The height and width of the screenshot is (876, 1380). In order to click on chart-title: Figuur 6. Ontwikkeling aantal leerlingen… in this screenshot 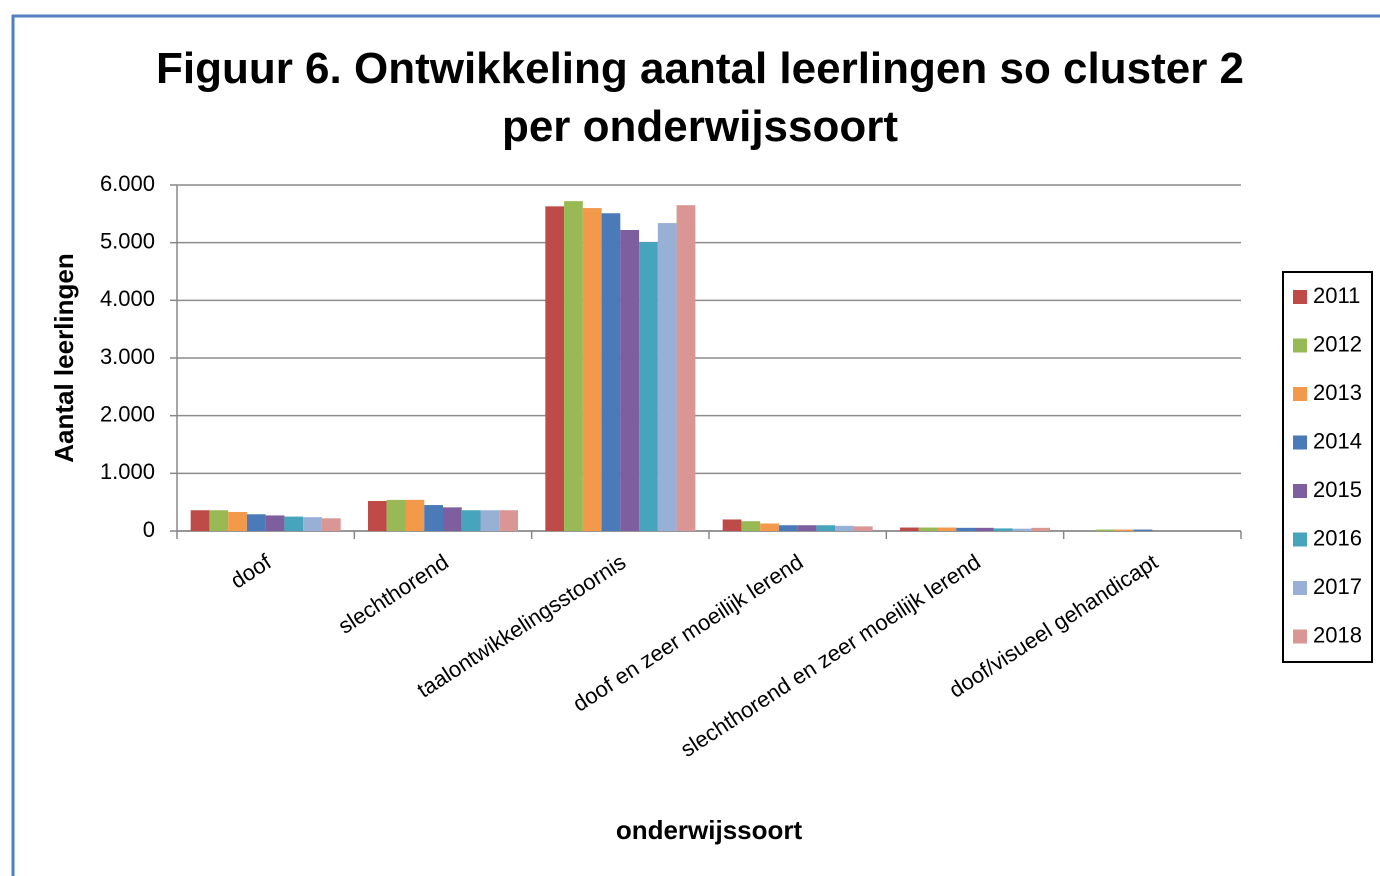, I will do `click(700, 97)`.